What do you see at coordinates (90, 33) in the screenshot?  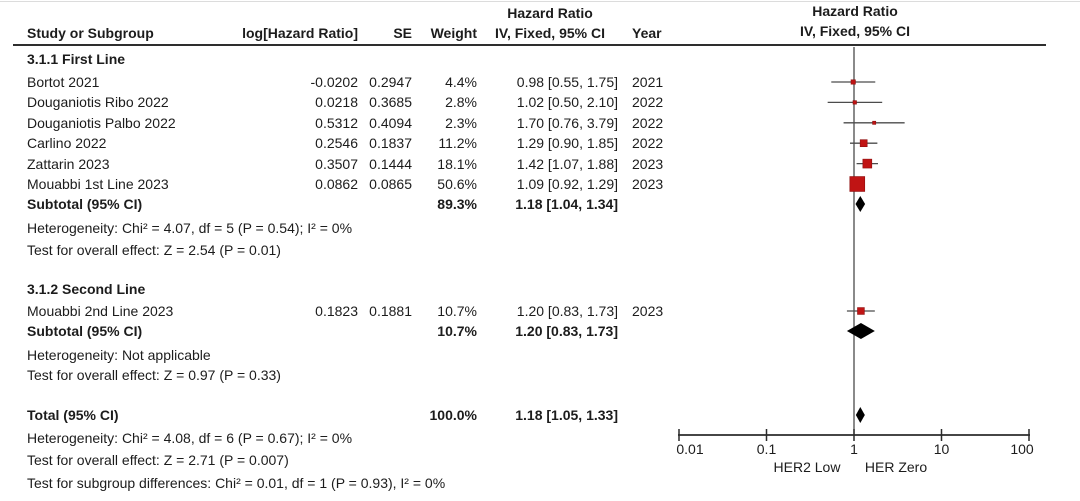 I see `column-header-study: Study or Subgroup` at bounding box center [90, 33].